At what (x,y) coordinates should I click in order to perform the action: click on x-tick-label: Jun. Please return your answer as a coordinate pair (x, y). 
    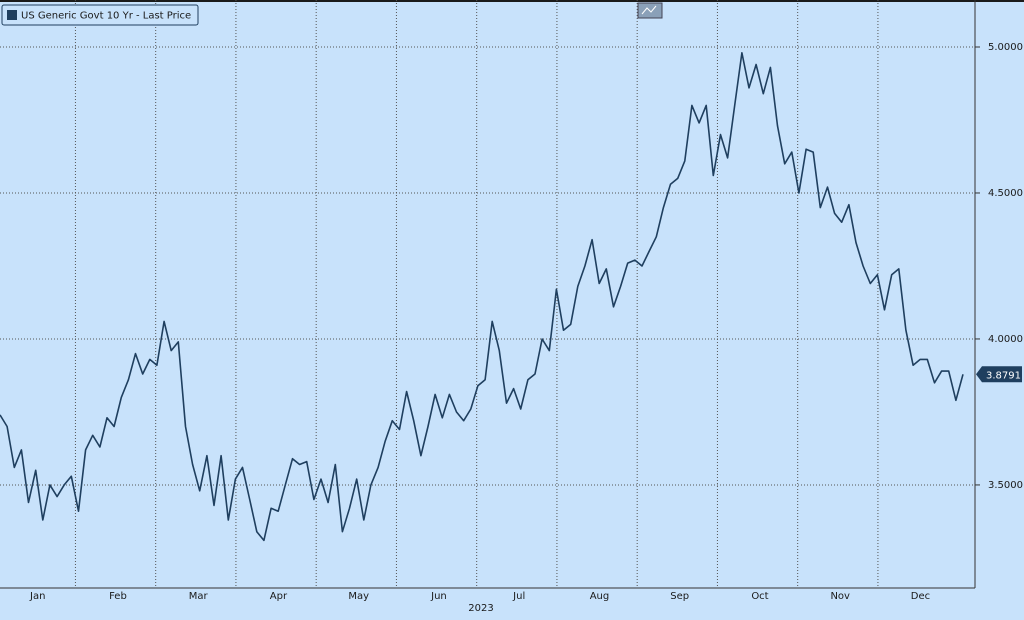
    Looking at the image, I should click on (438, 596).